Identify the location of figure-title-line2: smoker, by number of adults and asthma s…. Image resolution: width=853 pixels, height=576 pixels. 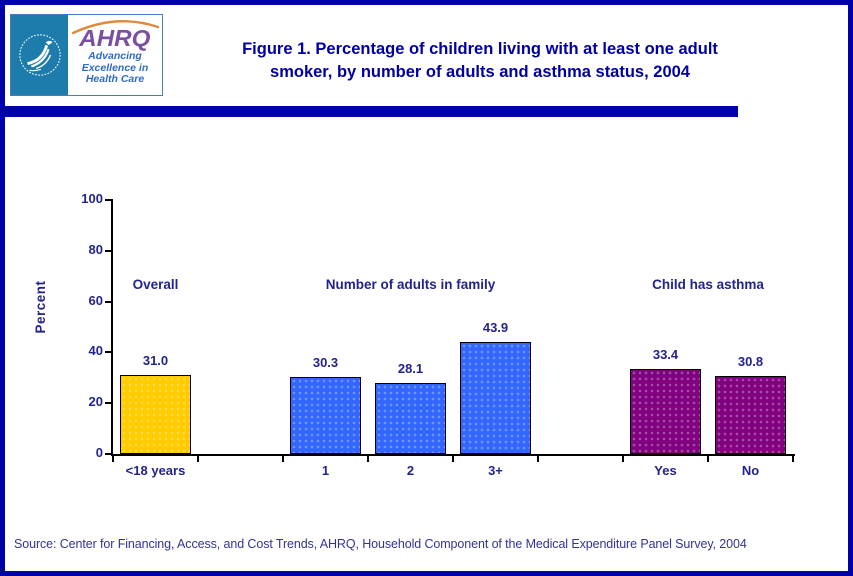
(480, 72).